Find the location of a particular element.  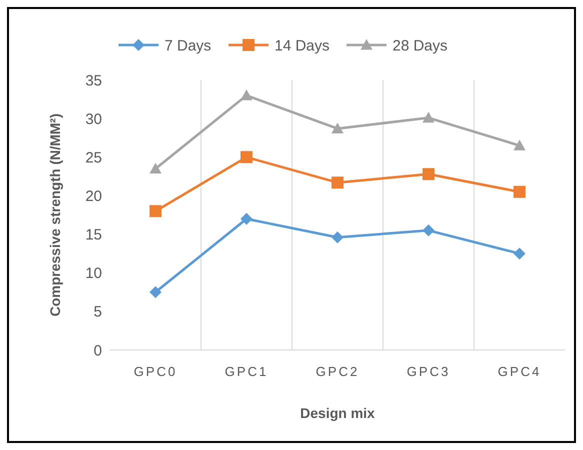

legend-label: 7 Days is located at coordinates (188, 45).